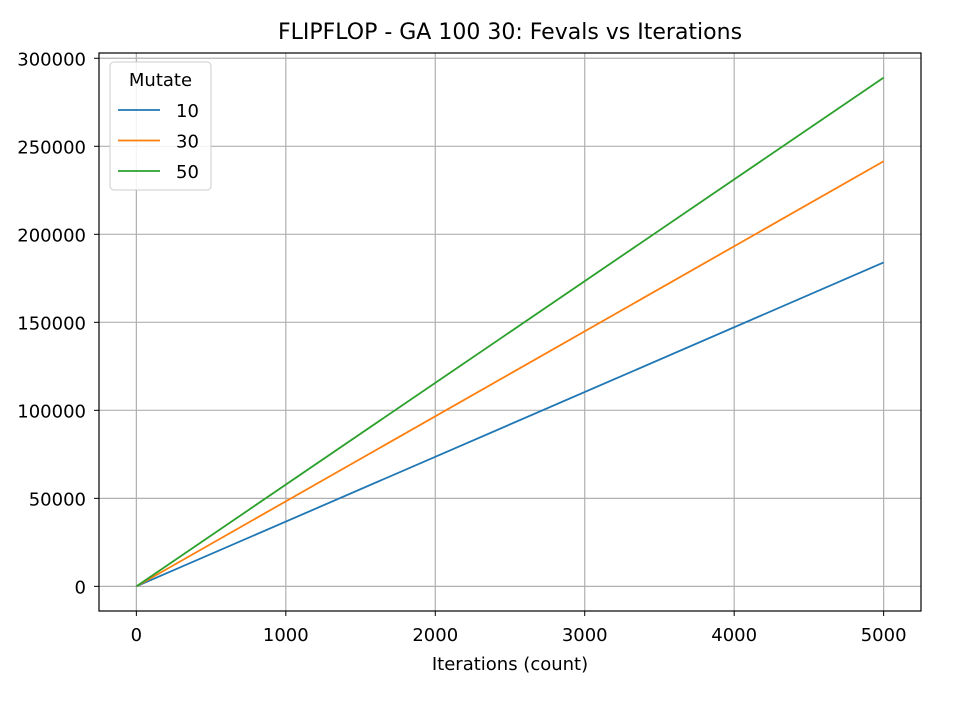 The height and width of the screenshot is (720, 960). I want to click on y-tick-label: 150000, so click(51, 323).